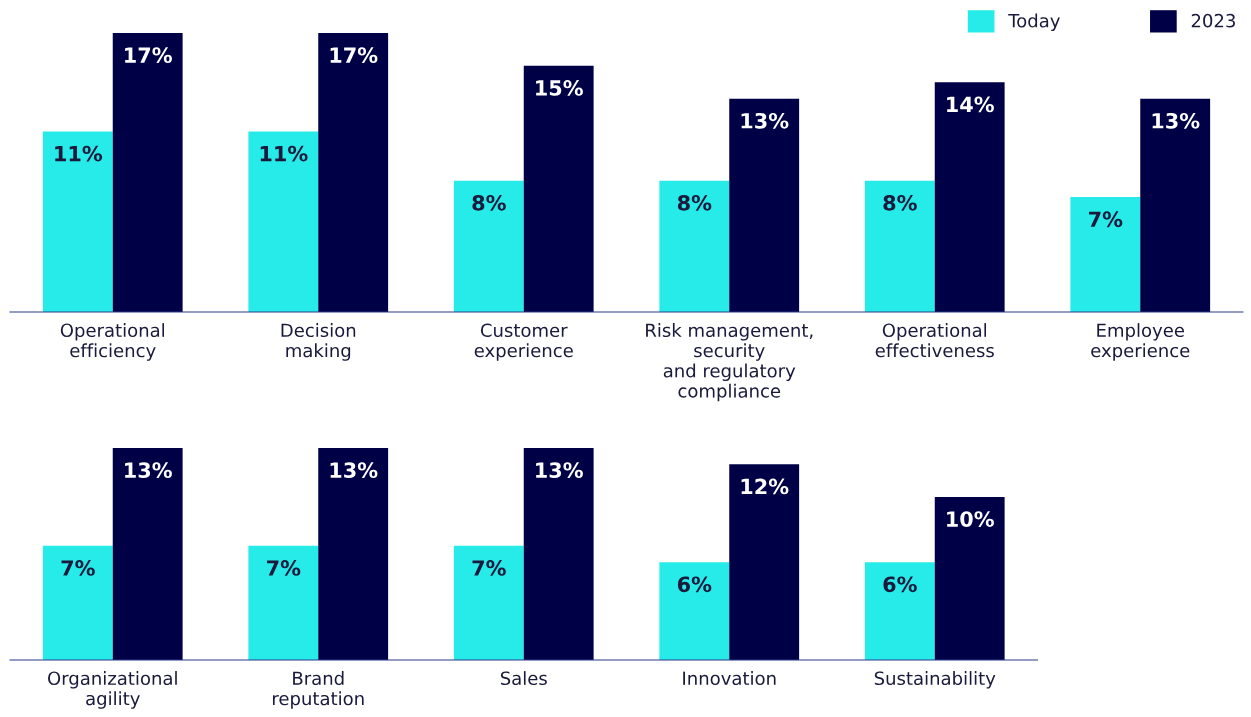  I want to click on data-label: 14%, so click(970, 104).